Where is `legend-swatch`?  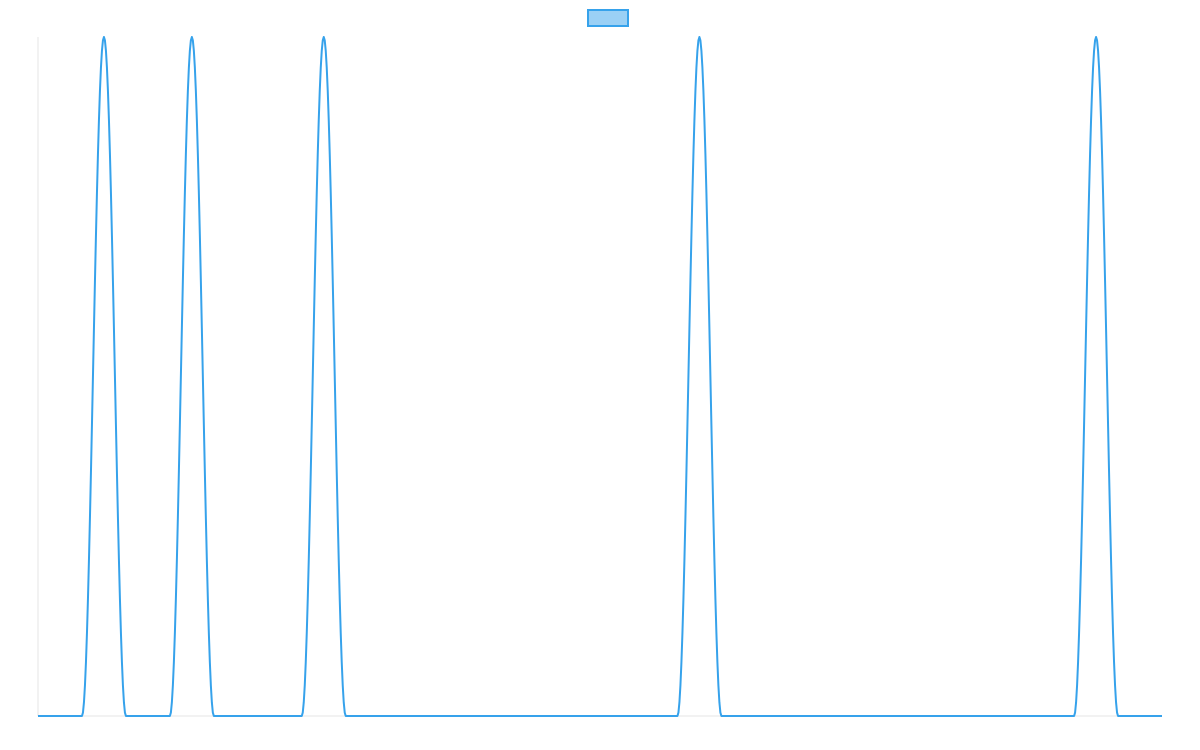
legend-swatch is located at coordinates (608, 18).